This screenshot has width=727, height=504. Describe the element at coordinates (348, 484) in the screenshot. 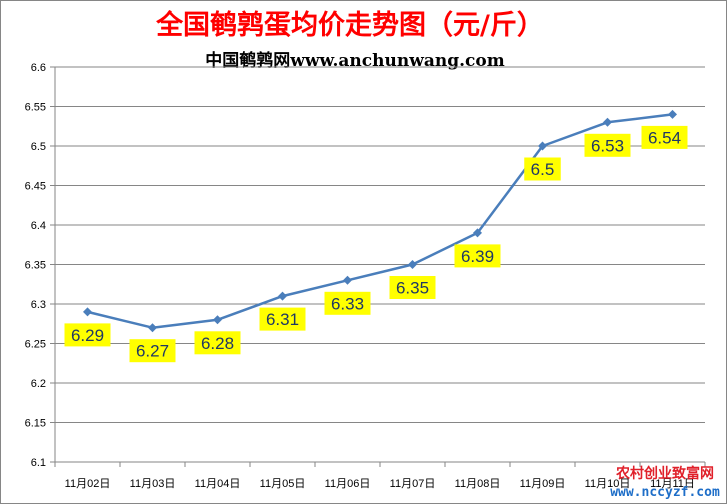

I see `x-tick-label: 11月06日` at that location.